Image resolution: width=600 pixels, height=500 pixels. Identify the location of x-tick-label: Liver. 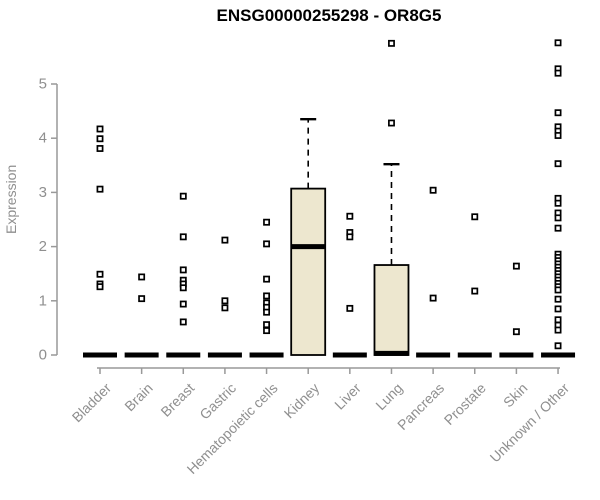
(347, 396).